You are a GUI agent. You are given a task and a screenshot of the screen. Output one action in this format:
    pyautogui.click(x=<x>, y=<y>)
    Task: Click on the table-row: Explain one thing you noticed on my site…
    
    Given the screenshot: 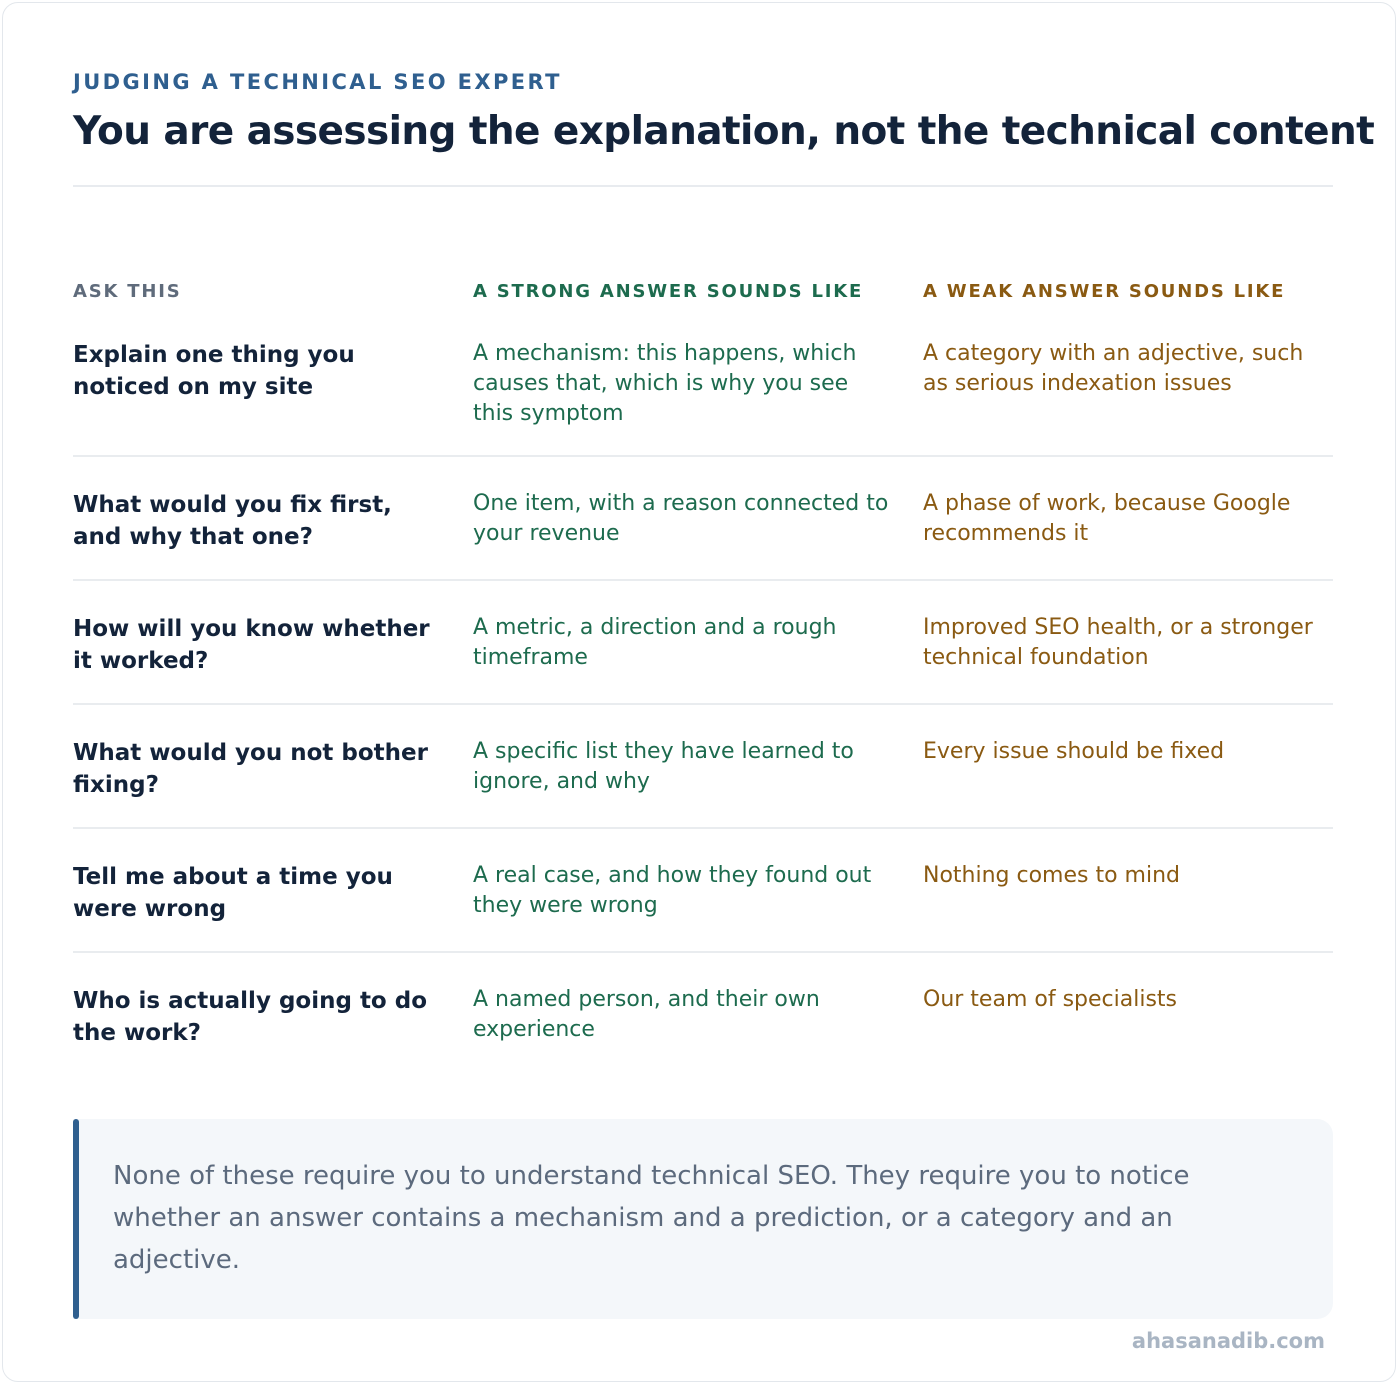 What is the action you would take?
    pyautogui.click(x=703, y=395)
    